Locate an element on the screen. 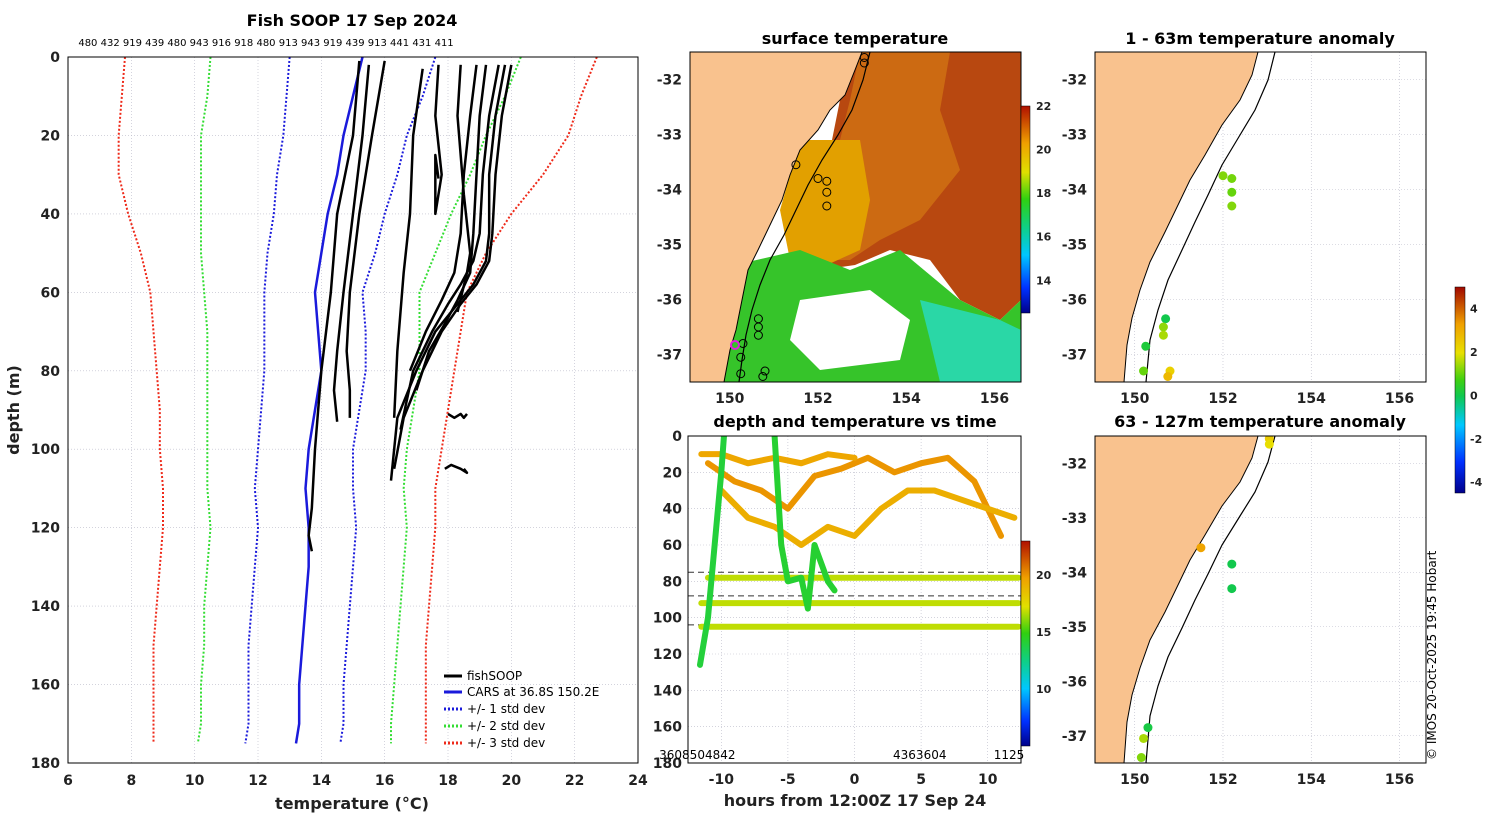  profile-title: Fish SOOP 17 Sep 2024 is located at coordinates (352, 20).